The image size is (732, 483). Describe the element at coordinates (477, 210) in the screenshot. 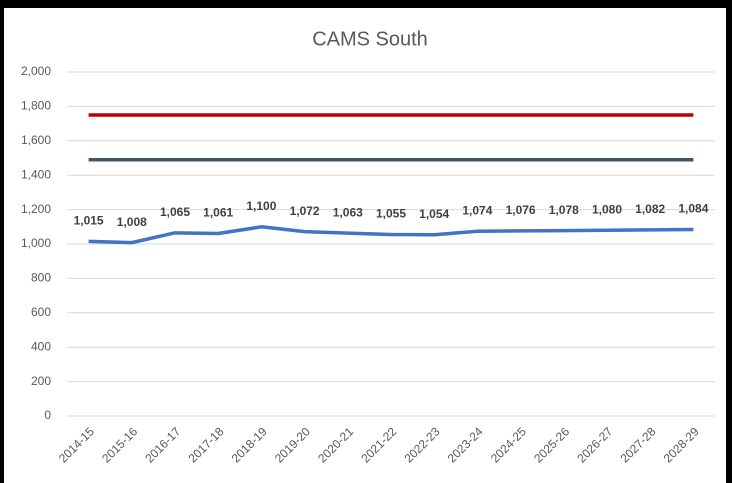

I see `data-label: 1,074` at that location.